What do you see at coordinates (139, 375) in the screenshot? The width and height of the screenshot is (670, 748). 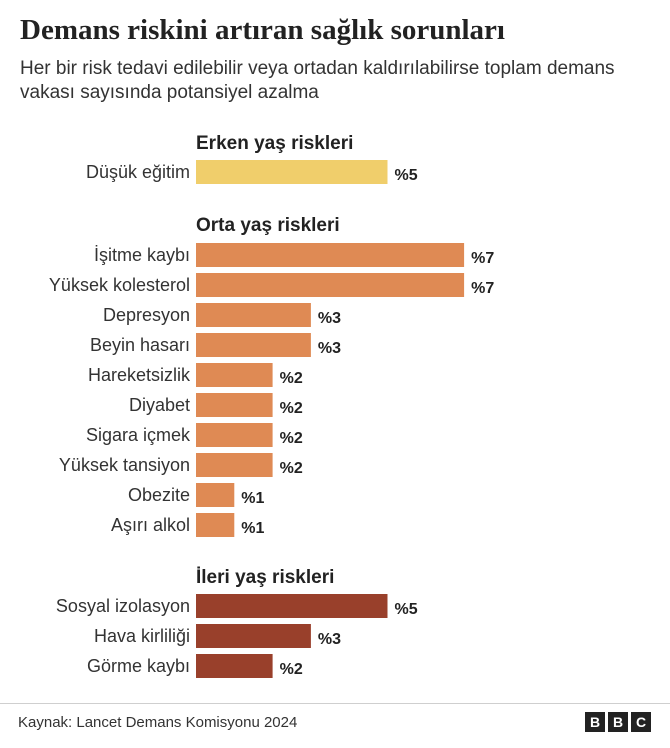 I see `category-label: Hareketsizlik` at bounding box center [139, 375].